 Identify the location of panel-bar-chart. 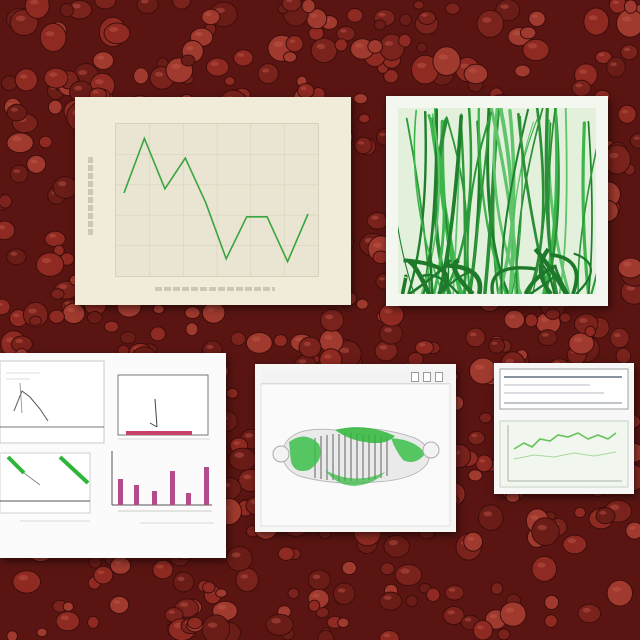
(161, 481).